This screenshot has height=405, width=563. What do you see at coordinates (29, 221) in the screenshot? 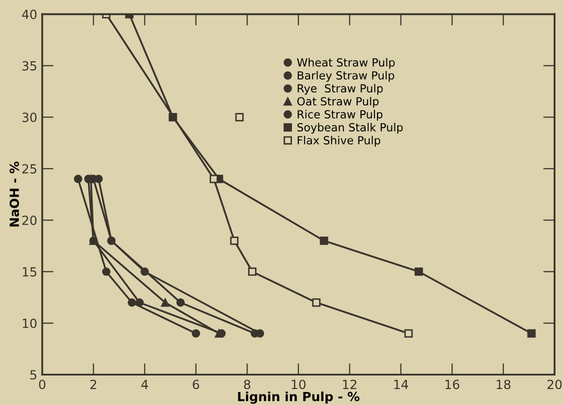
I see `y-tick-label: 20` at bounding box center [29, 221].